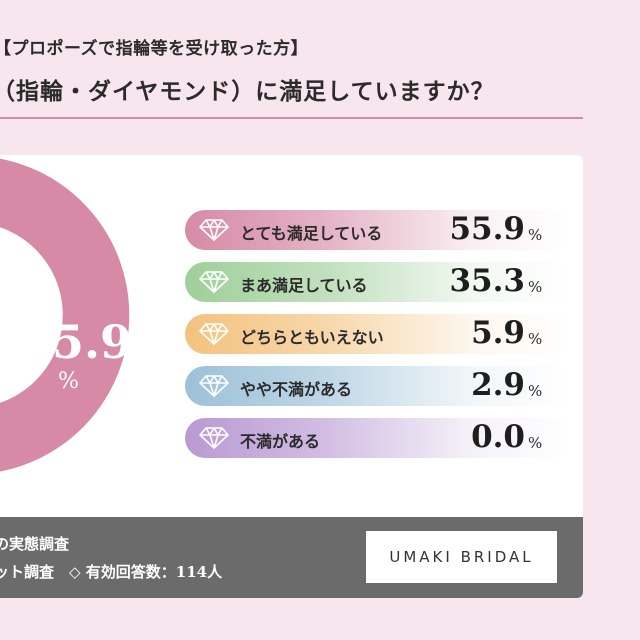 This screenshot has height=640, width=640. I want to click on data-label: 35.3, so click(487, 281).